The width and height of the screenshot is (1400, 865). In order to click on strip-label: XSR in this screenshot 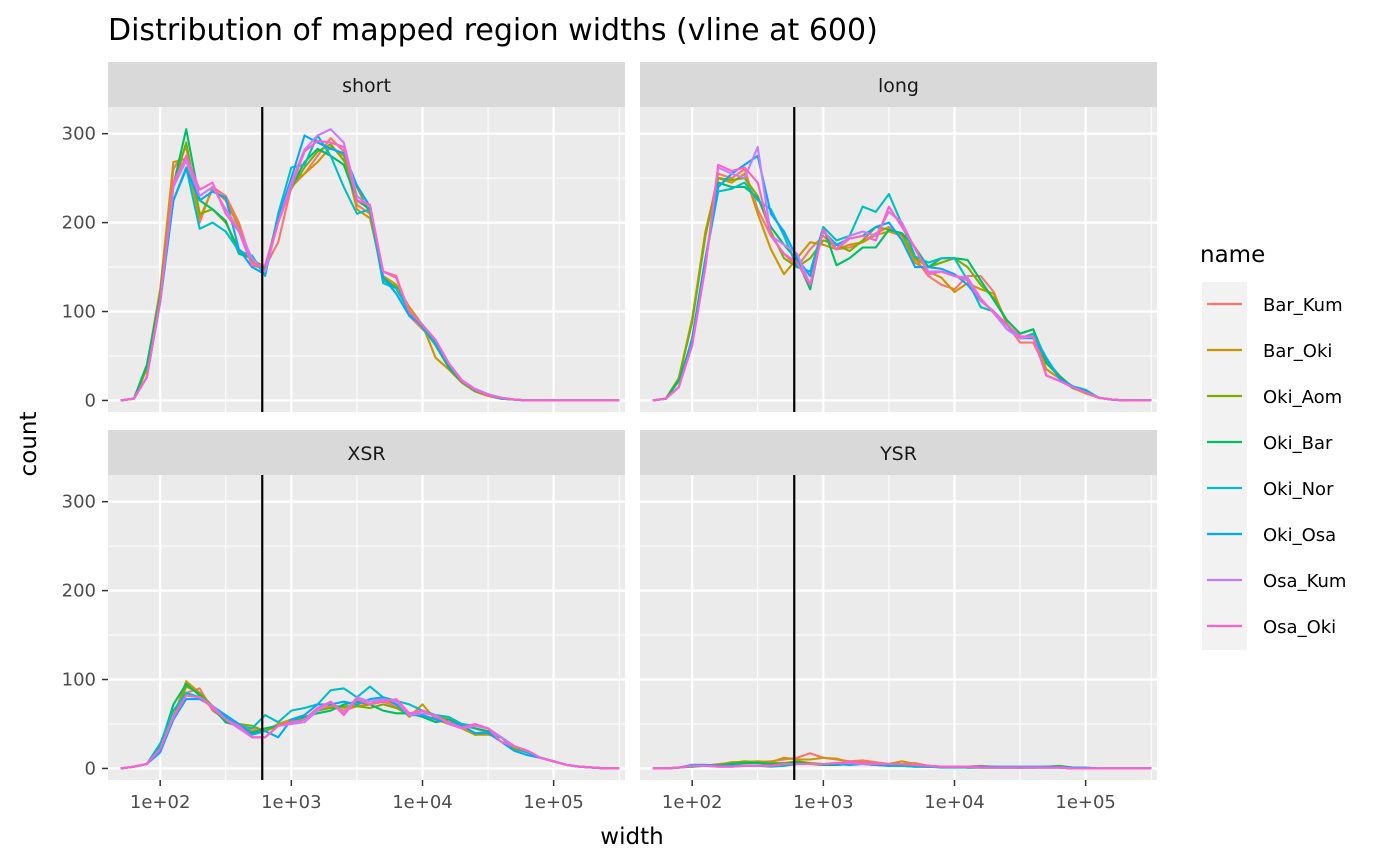, I will do `click(366, 454)`.